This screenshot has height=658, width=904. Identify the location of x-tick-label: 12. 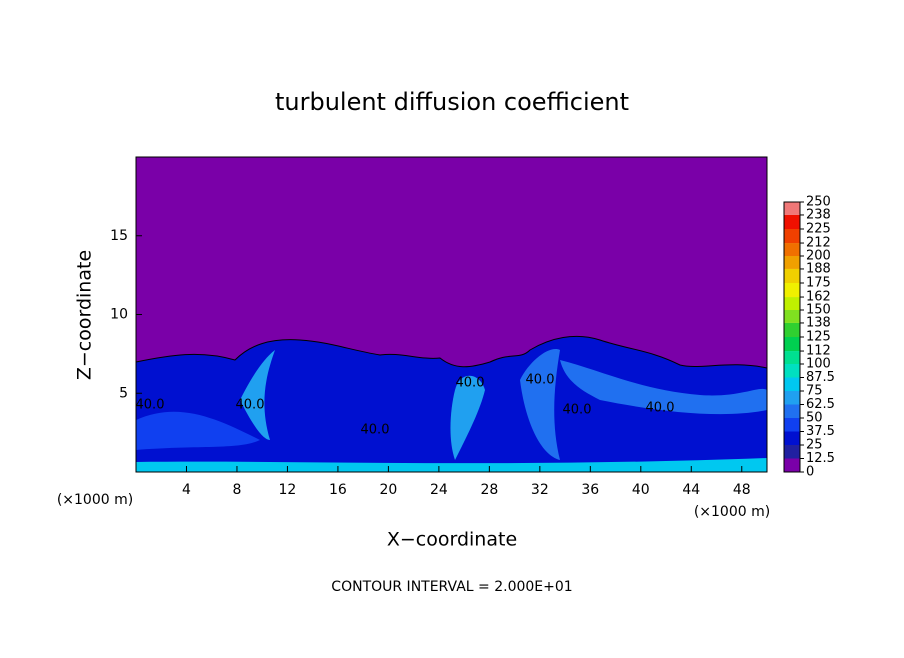
(288, 490).